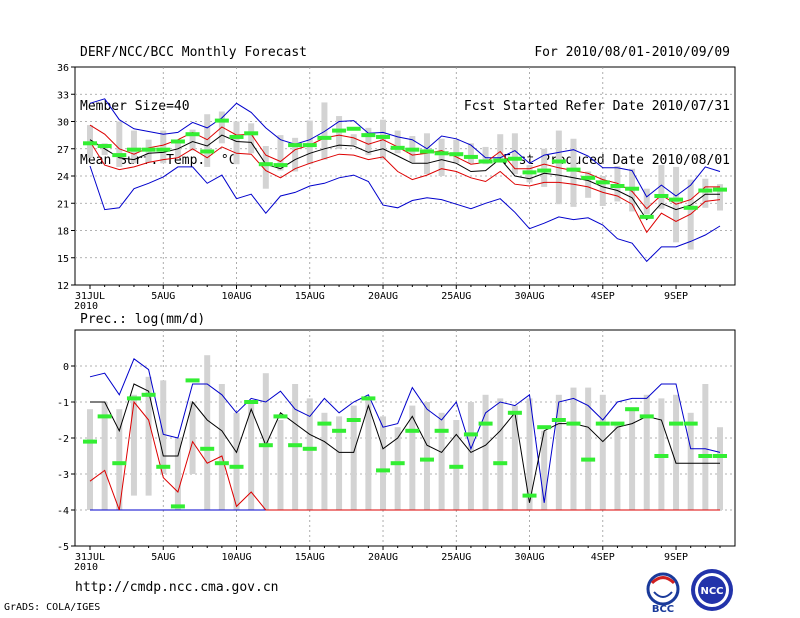  What do you see at coordinates (676, 296) in the screenshot?
I see `temp-x-tick-label: 9SEP` at bounding box center [676, 296].